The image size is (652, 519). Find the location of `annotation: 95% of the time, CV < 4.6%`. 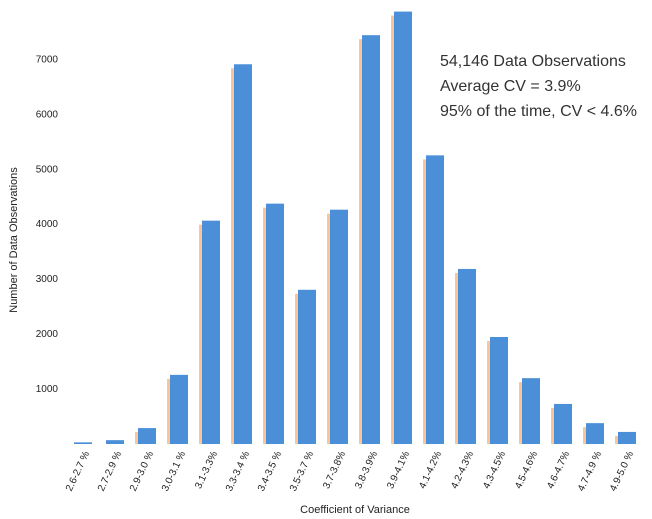

annotation: 95% of the time, CV < 4.6% is located at coordinates (538, 111).